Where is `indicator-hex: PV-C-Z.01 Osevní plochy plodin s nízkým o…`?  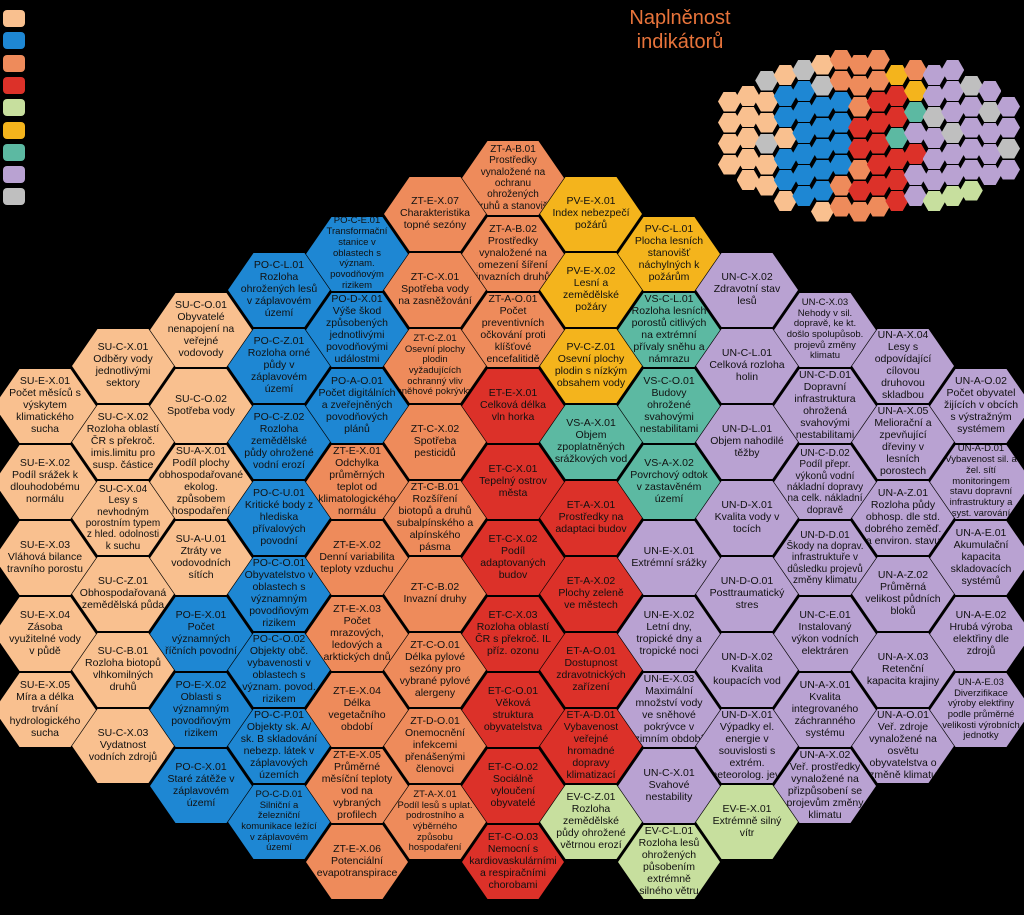
indicator-hex: PV-C-Z.01 Osevní plochy plodin s nízkým o… is located at coordinates (591, 366).